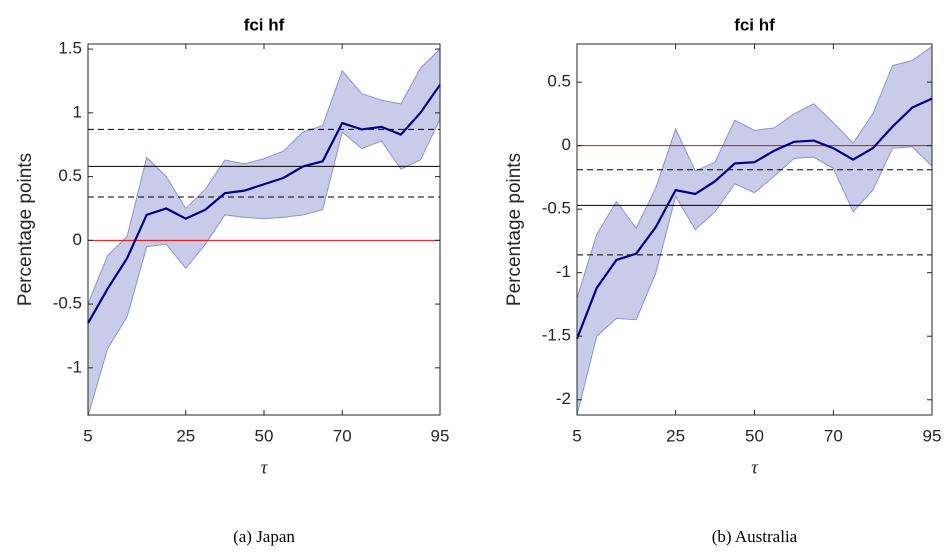  Describe the element at coordinates (264, 536) in the screenshot. I see `caption: (a) Japan` at that location.